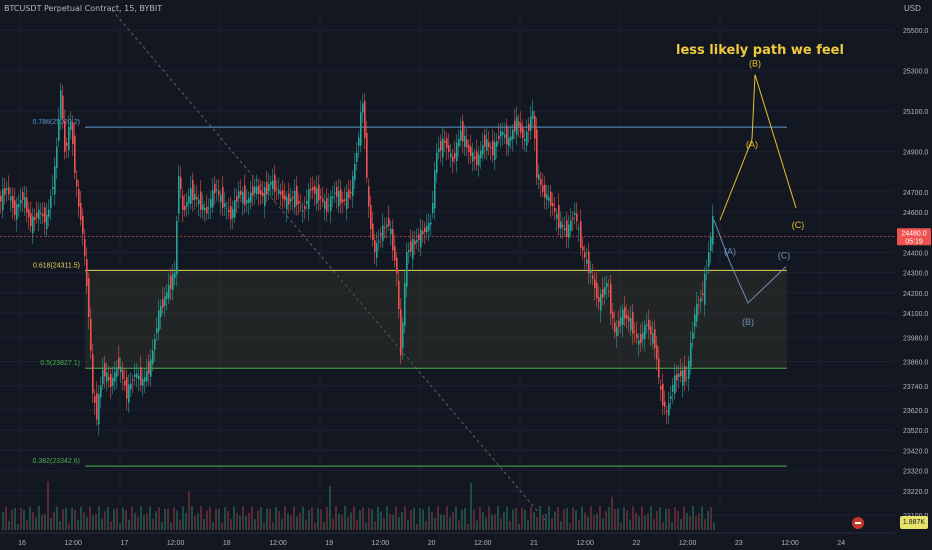  I want to click on alert-icon, so click(858, 523).